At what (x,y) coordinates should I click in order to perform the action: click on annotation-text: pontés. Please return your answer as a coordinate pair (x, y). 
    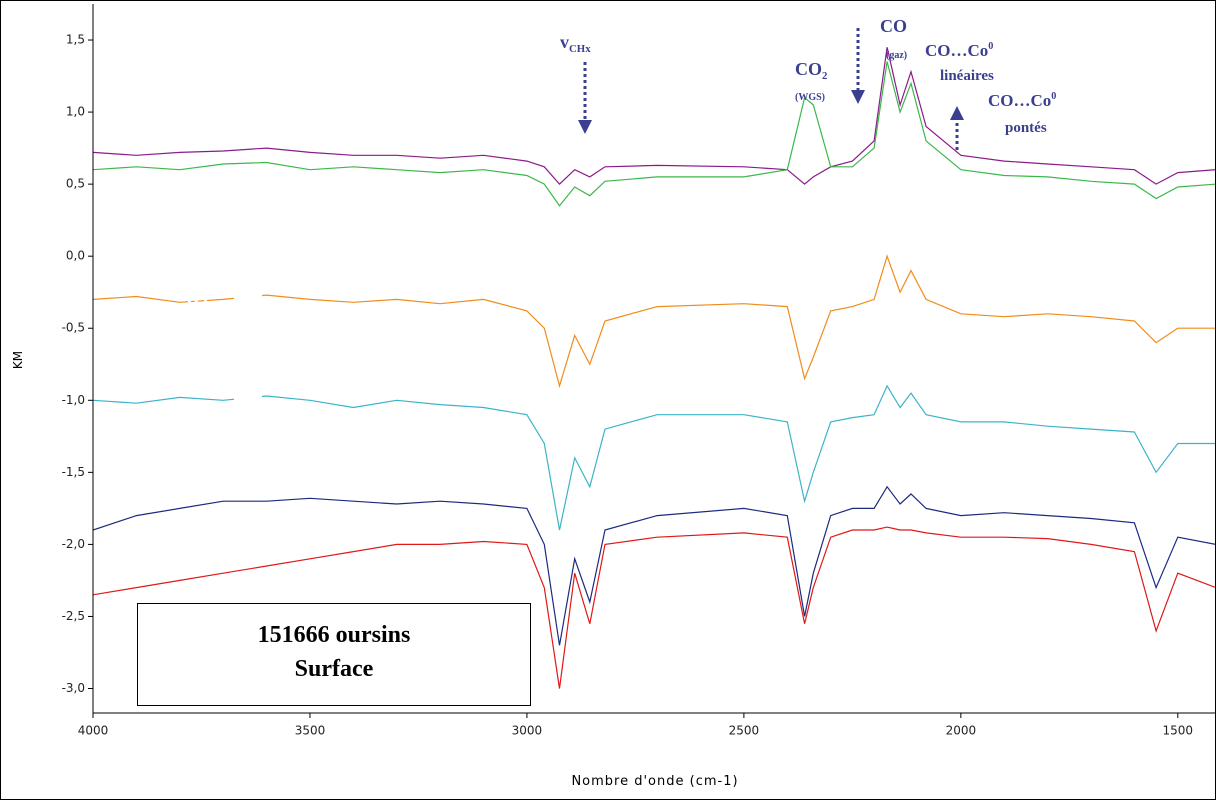
    Looking at the image, I should click on (1026, 128).